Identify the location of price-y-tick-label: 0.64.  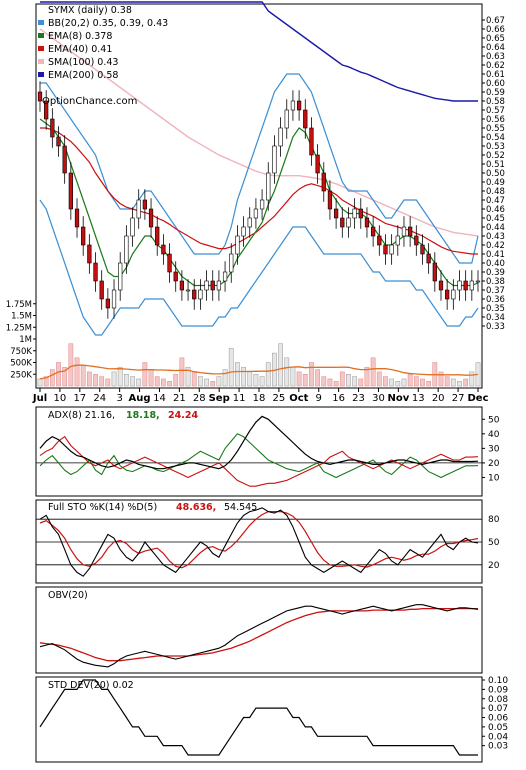
(495, 48).